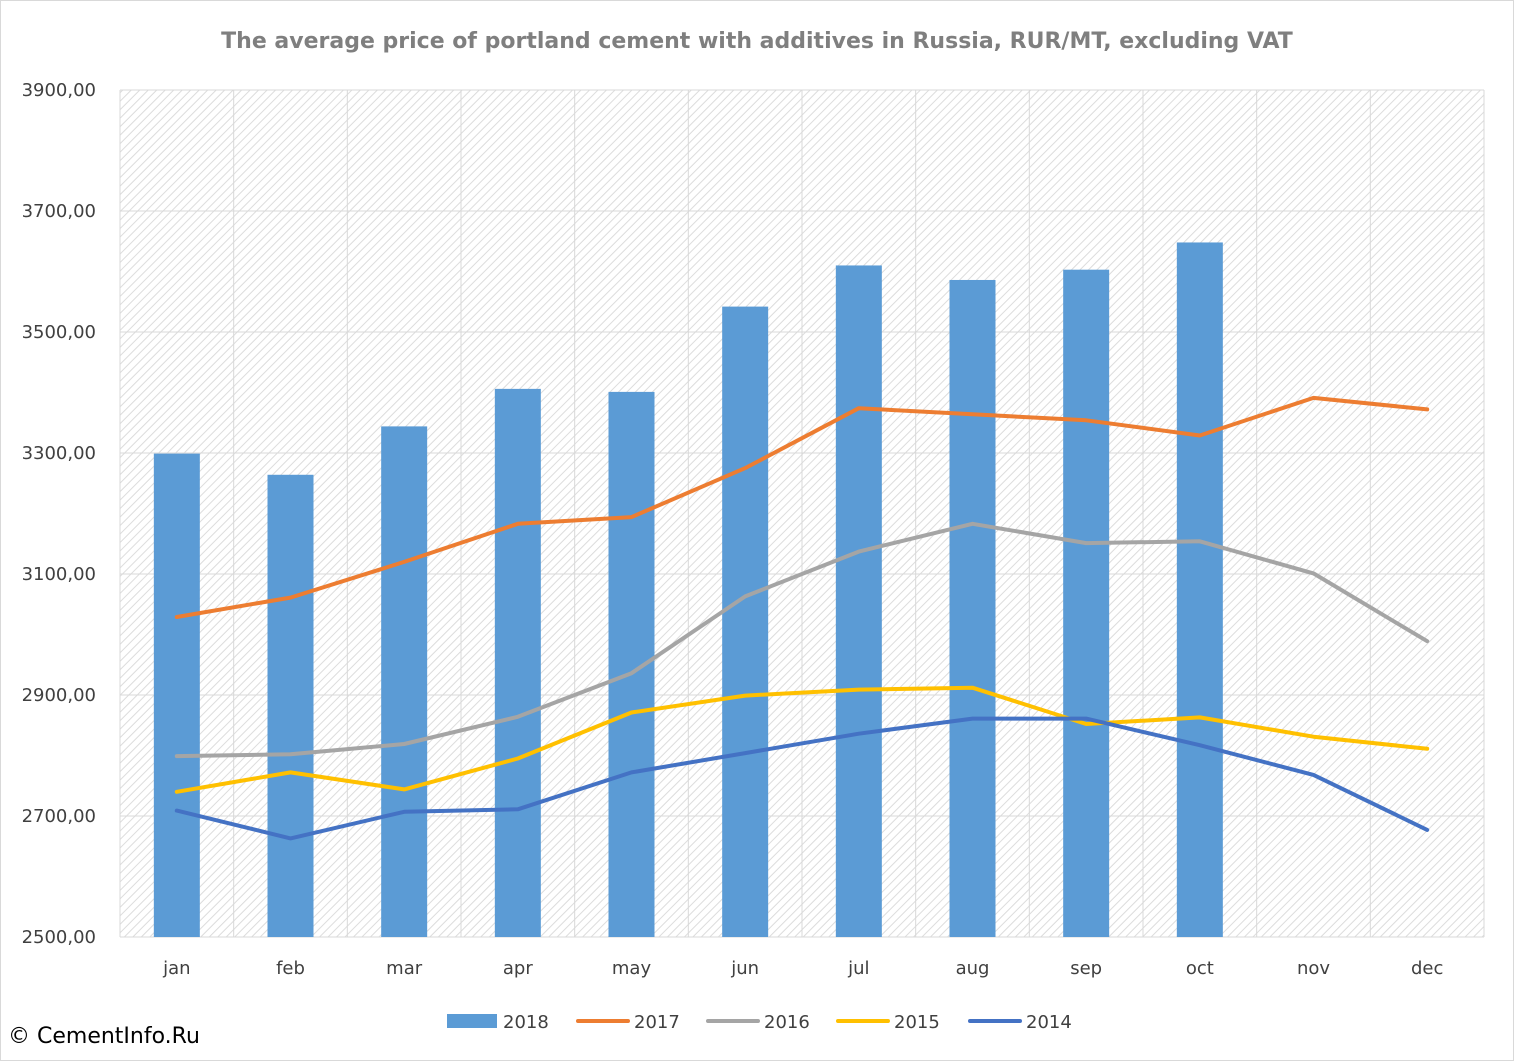 This screenshot has height=1061, width=1514. I want to click on bar-2018-aug, so click(972, 608).